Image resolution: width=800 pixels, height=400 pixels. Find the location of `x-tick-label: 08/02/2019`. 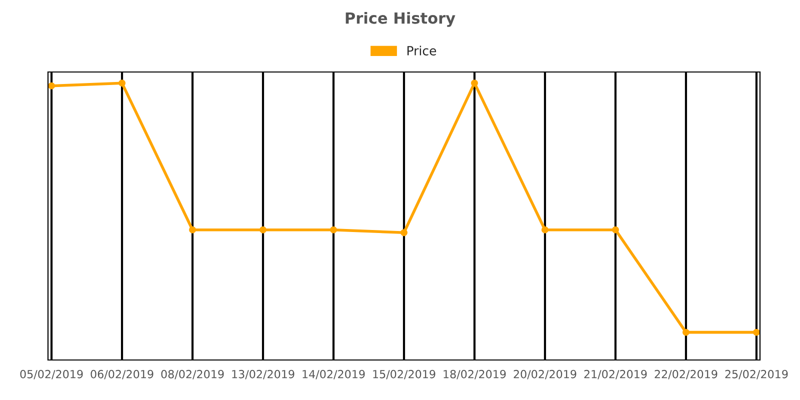

x-tick-label: 08/02/2019 is located at coordinates (192, 375).